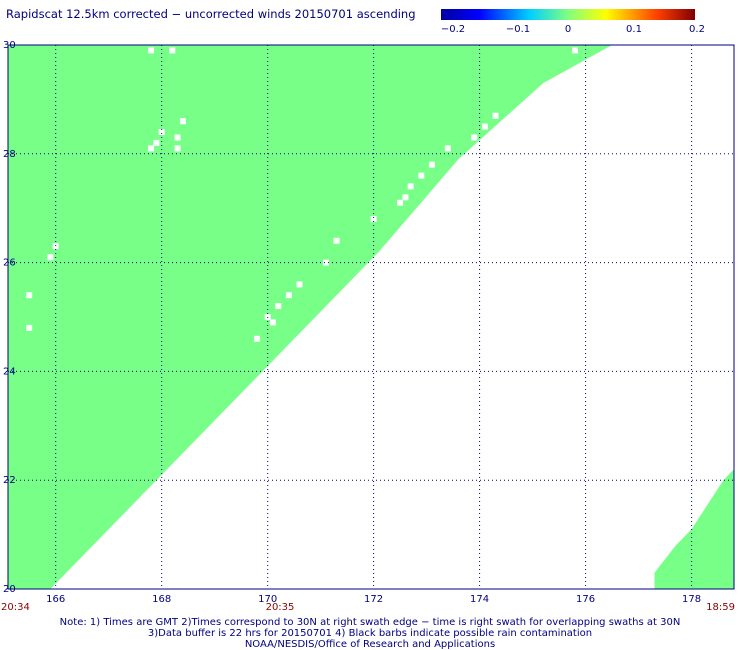 This screenshot has width=740, height=650. Describe the element at coordinates (634, 29) in the screenshot. I see `colorbar-label: 0.1` at that location.